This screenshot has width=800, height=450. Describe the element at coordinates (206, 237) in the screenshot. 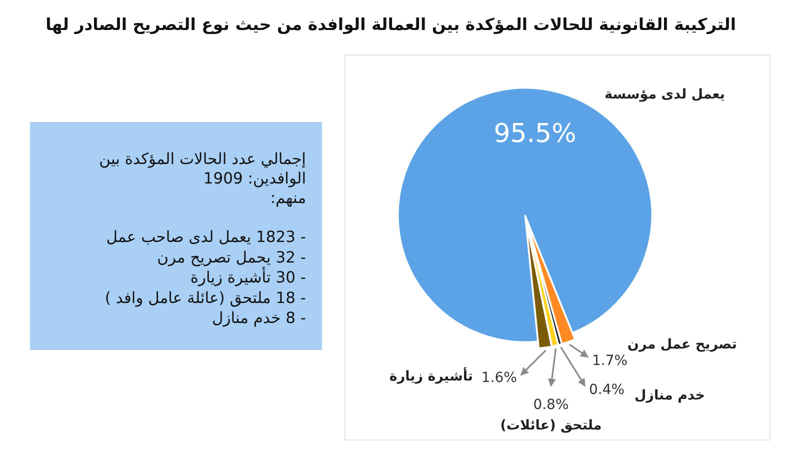

I see `text: - 1823 يعمل لدى صاحب عمل` at that location.